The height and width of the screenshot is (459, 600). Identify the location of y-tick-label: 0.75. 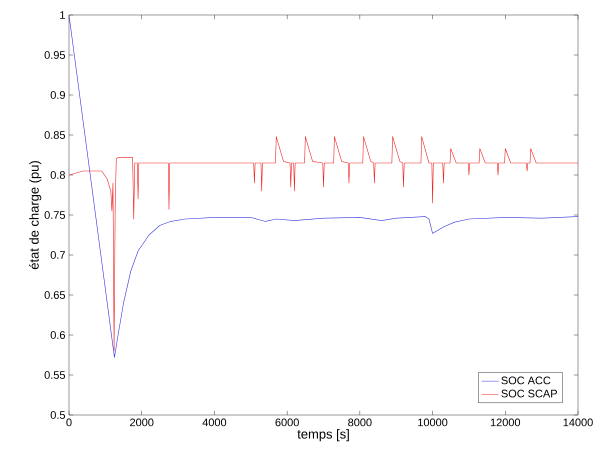
(55, 215).